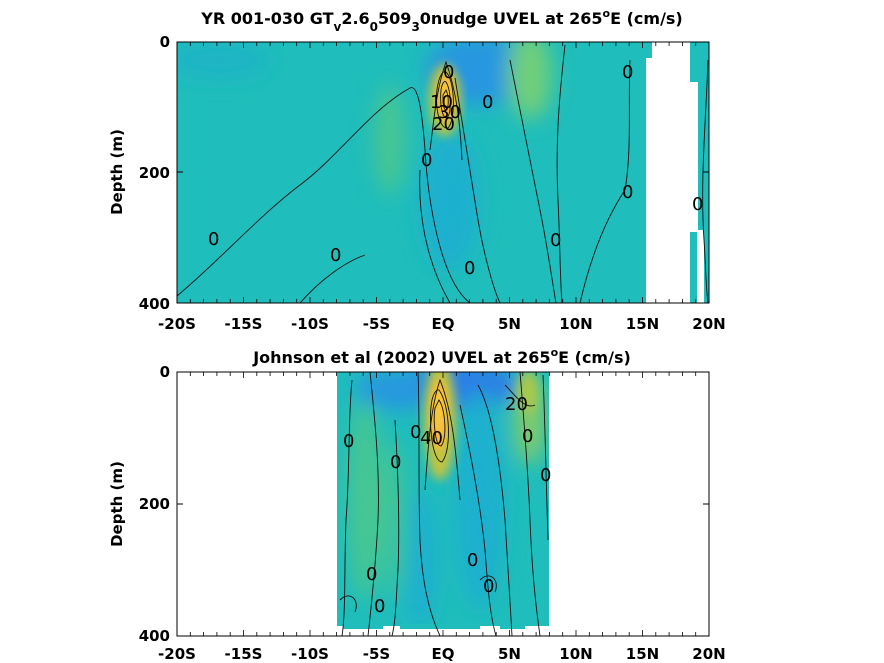  I want to click on bottom-y-tick-label: 400, so click(154, 636).